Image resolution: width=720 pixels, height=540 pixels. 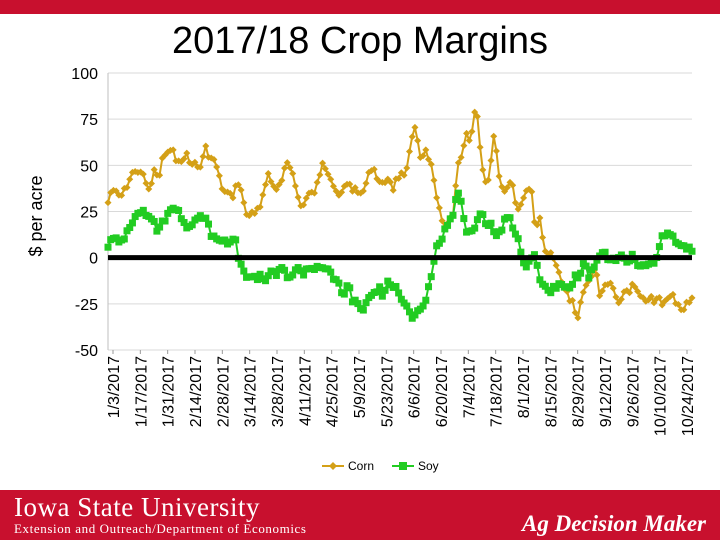 I want to click on x-tick-label: 3/14/2017, so click(x=251, y=391).